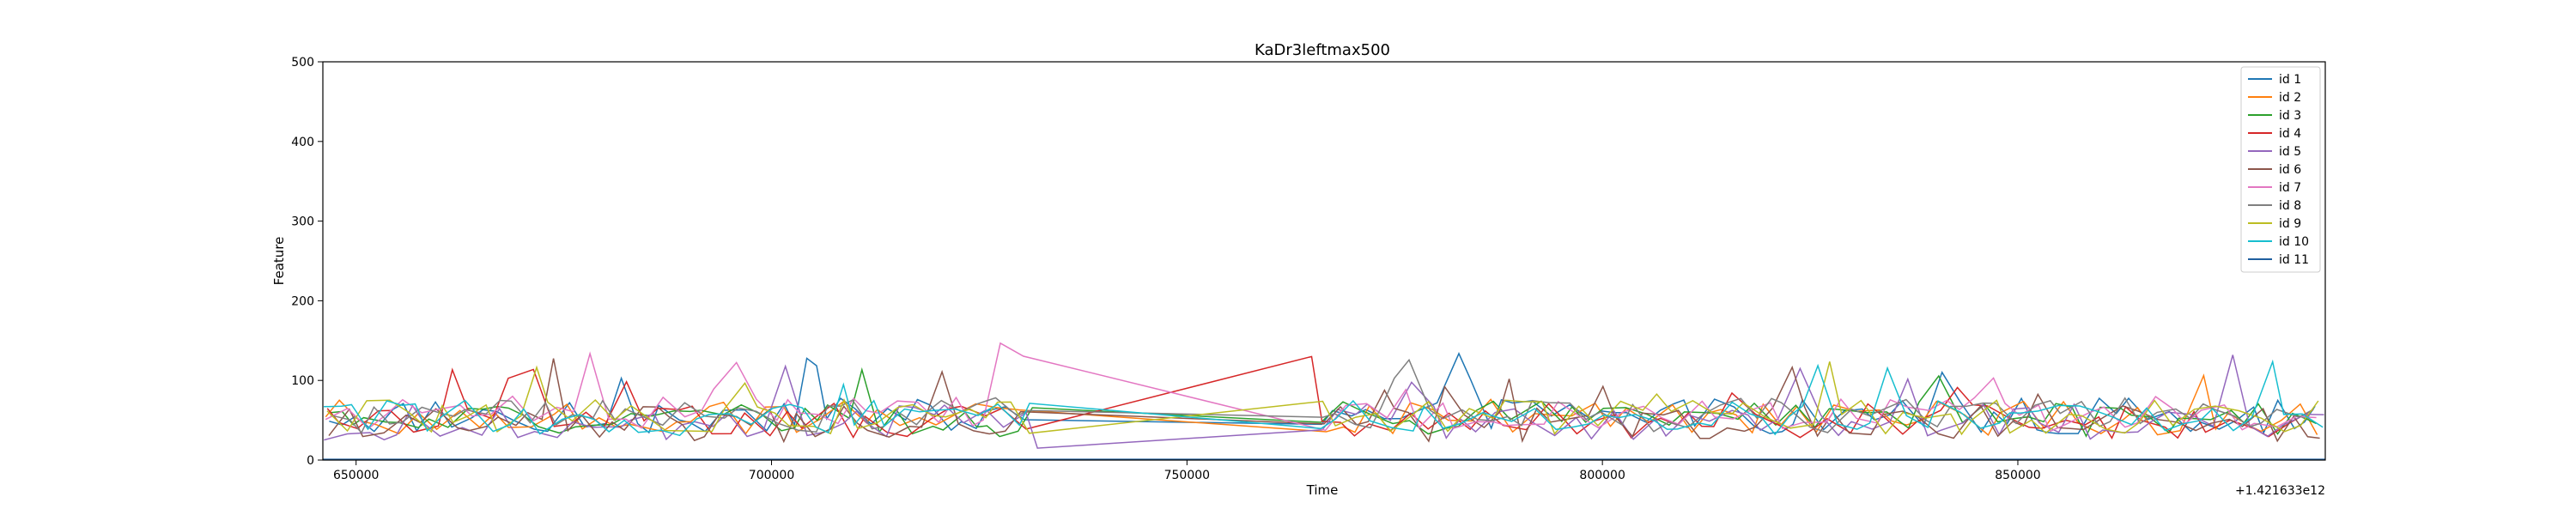  What do you see at coordinates (307, 262) in the screenshot?
I see `y-axis: 0 100 200 300 400 500` at bounding box center [307, 262].